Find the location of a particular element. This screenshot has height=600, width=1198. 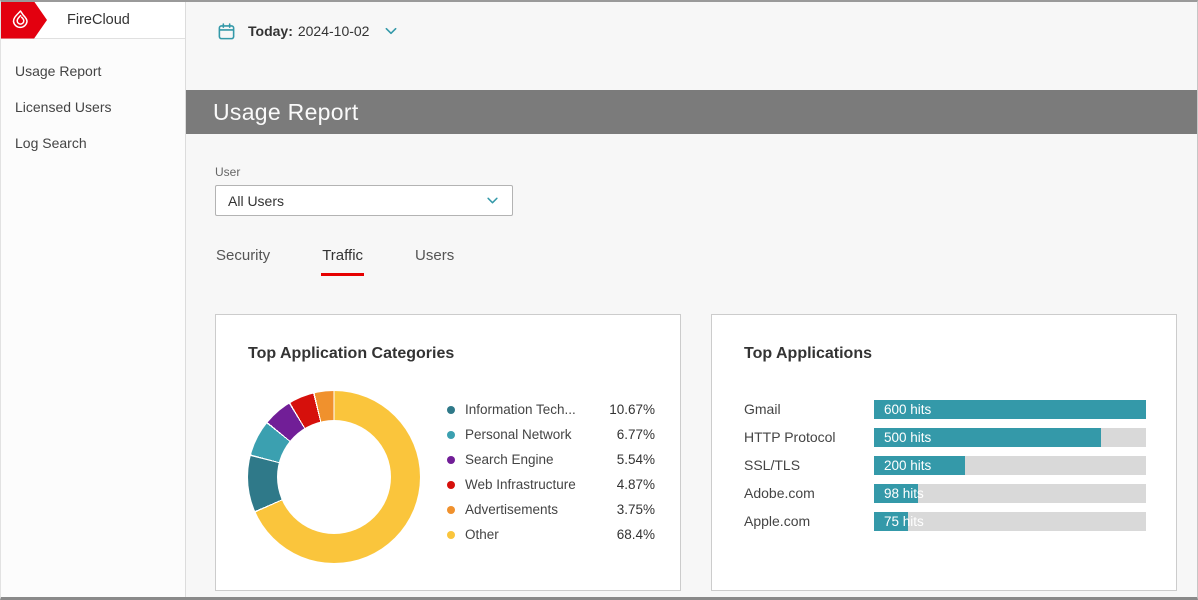

bar-track: 600 hits is located at coordinates (1010, 409).